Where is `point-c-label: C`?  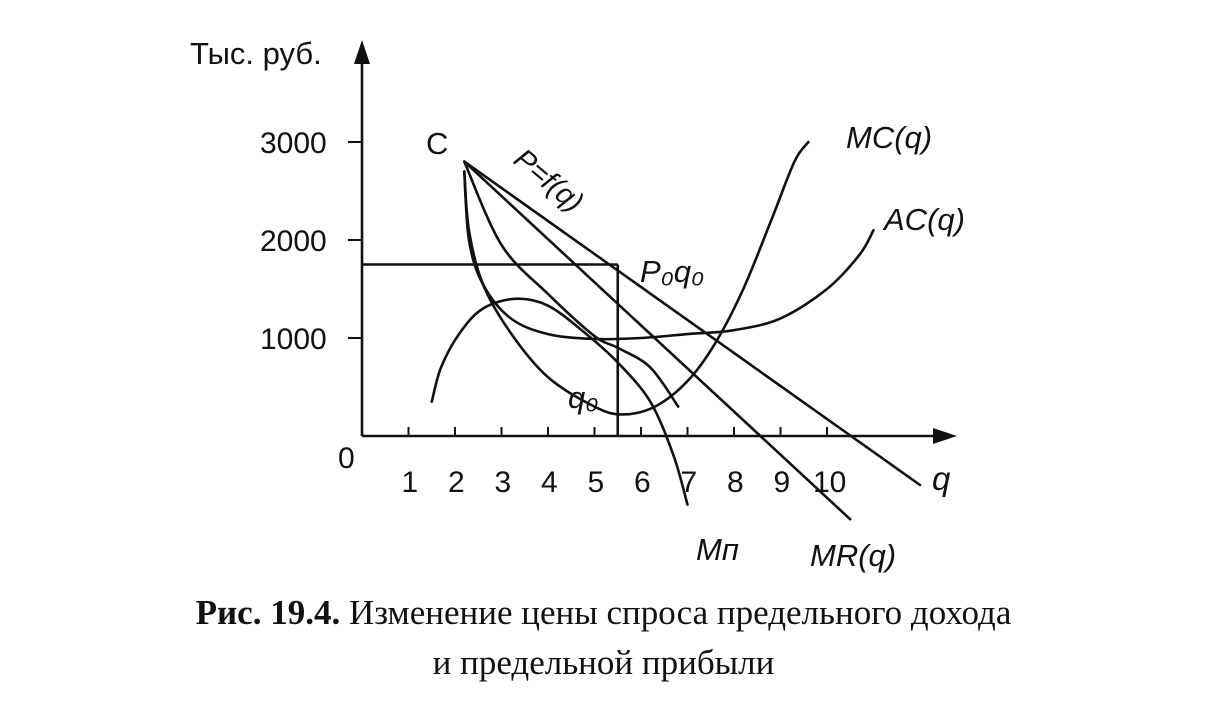
point-c-label: C is located at coordinates (437, 143).